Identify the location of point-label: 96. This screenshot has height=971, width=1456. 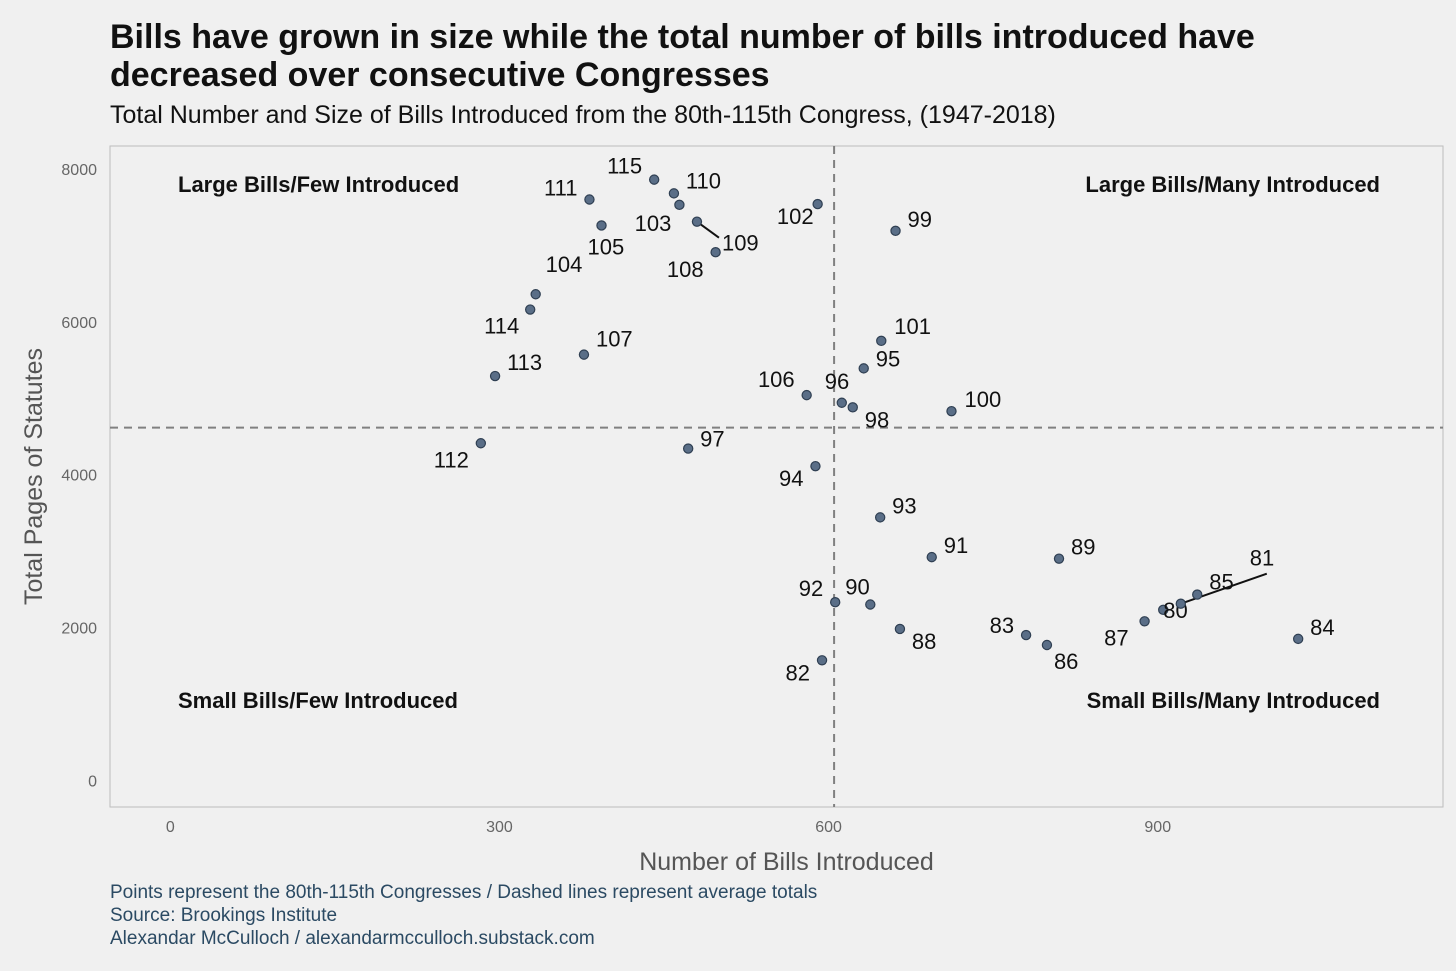
(837, 381).